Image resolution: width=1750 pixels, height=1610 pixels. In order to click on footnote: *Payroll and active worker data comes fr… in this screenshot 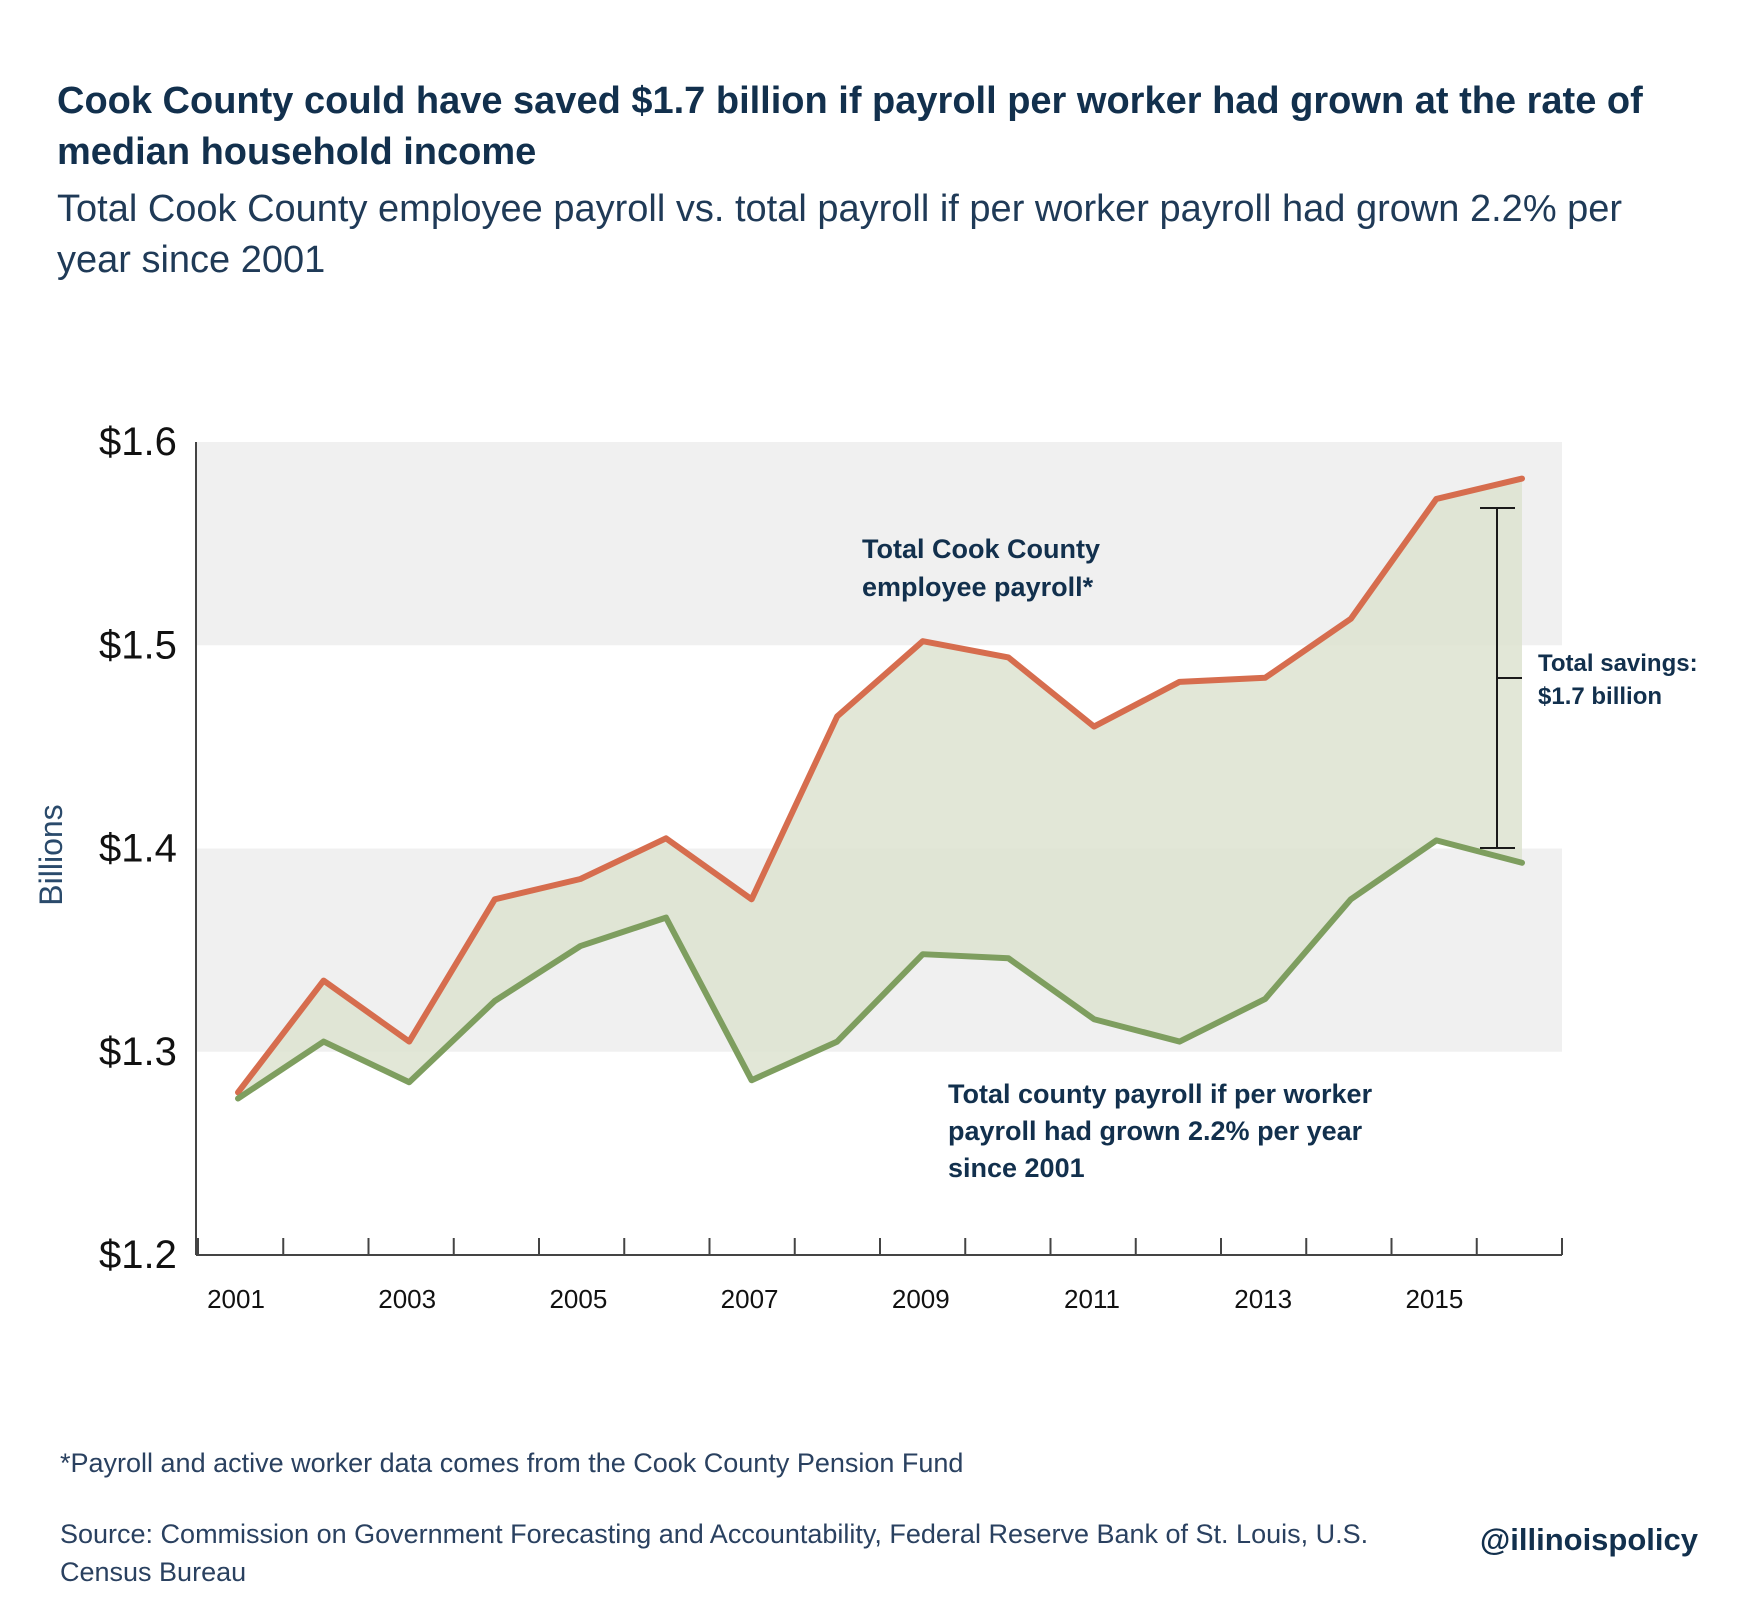, I will do `click(512, 1463)`.